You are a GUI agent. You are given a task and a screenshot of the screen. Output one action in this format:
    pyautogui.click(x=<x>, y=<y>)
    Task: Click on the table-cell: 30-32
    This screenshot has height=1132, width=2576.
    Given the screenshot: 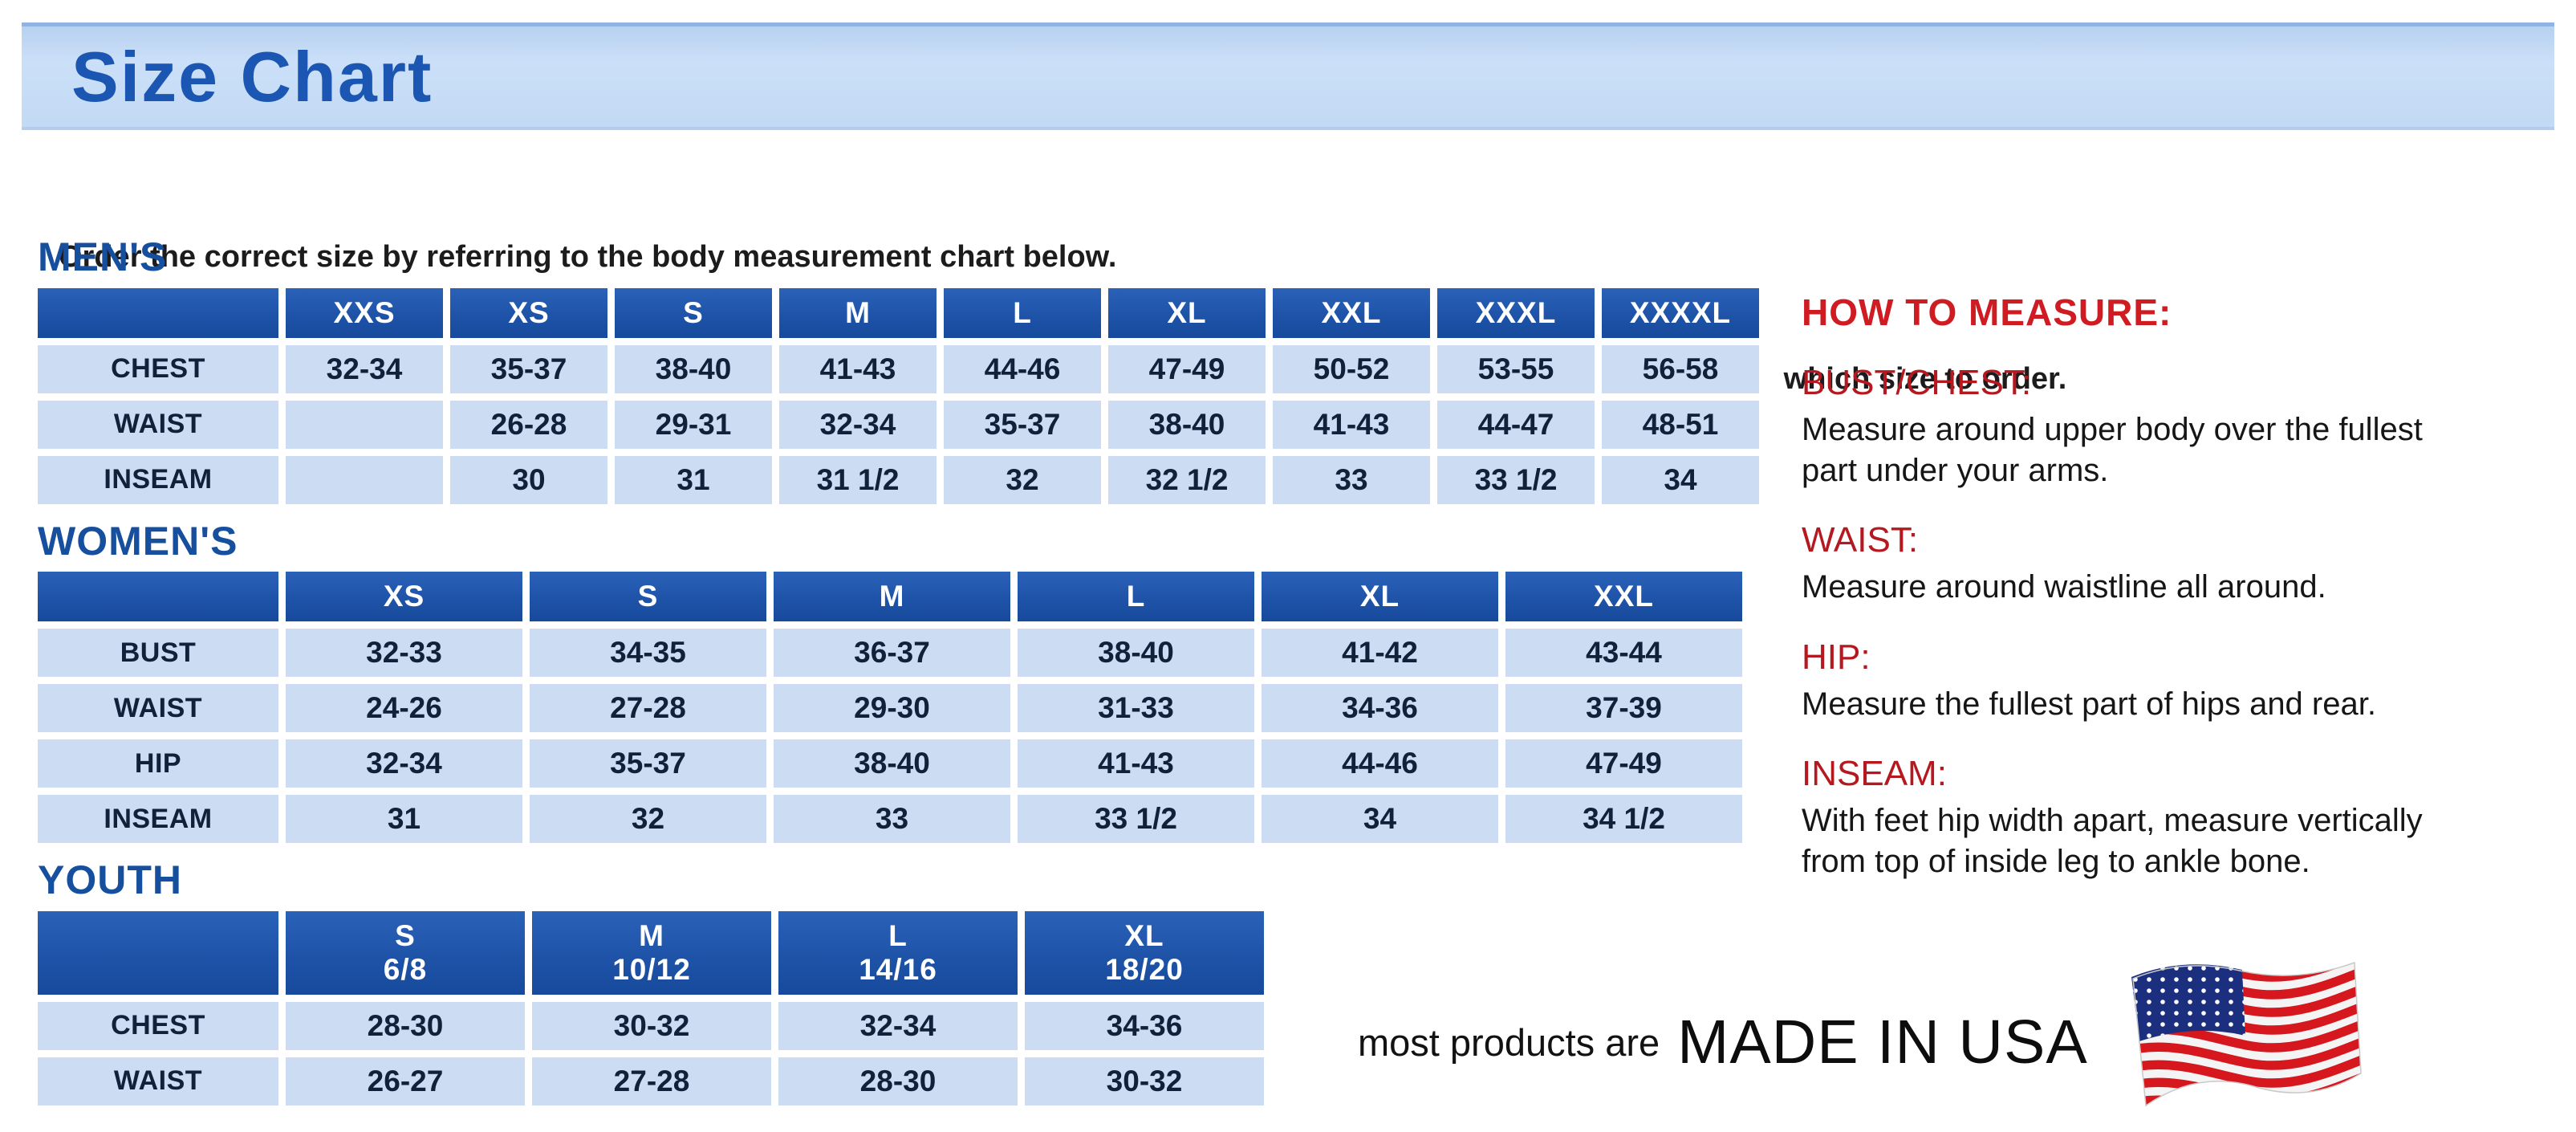 What is the action you would take?
    pyautogui.click(x=1145, y=1081)
    